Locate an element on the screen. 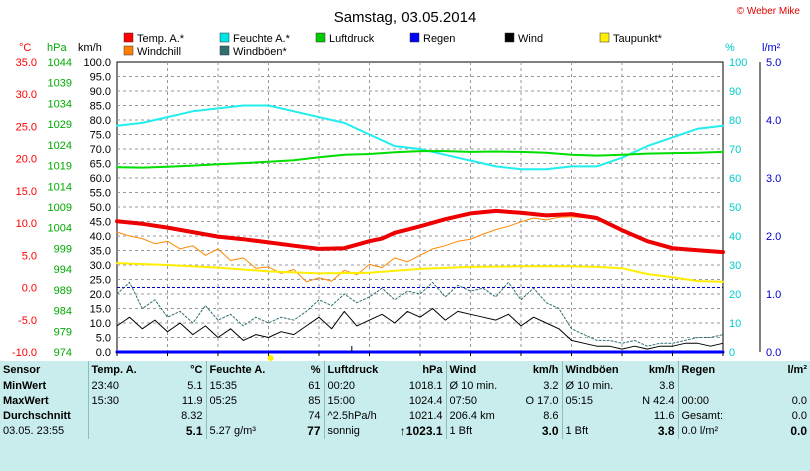  humidity-tick-label: 100 is located at coordinates (738, 63).